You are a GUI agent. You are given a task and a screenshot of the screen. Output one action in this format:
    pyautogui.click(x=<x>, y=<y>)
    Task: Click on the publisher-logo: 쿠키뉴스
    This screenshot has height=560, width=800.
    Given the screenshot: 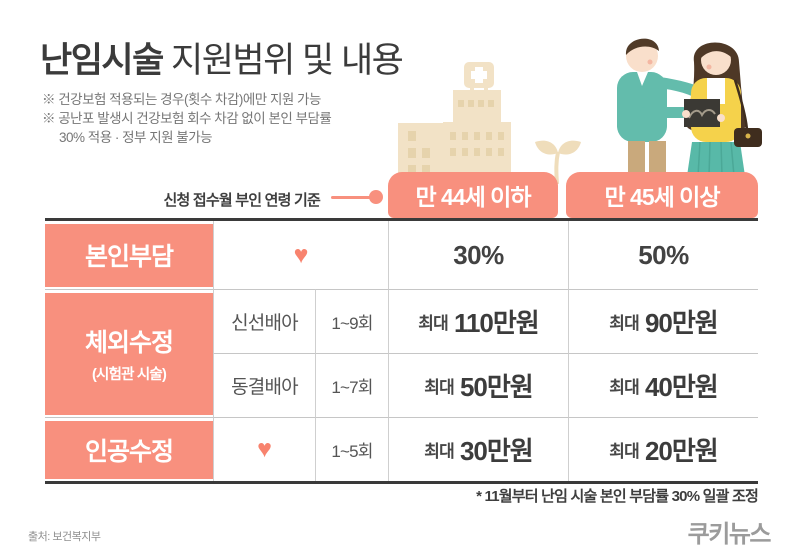 What is the action you would take?
    pyautogui.click(x=729, y=534)
    